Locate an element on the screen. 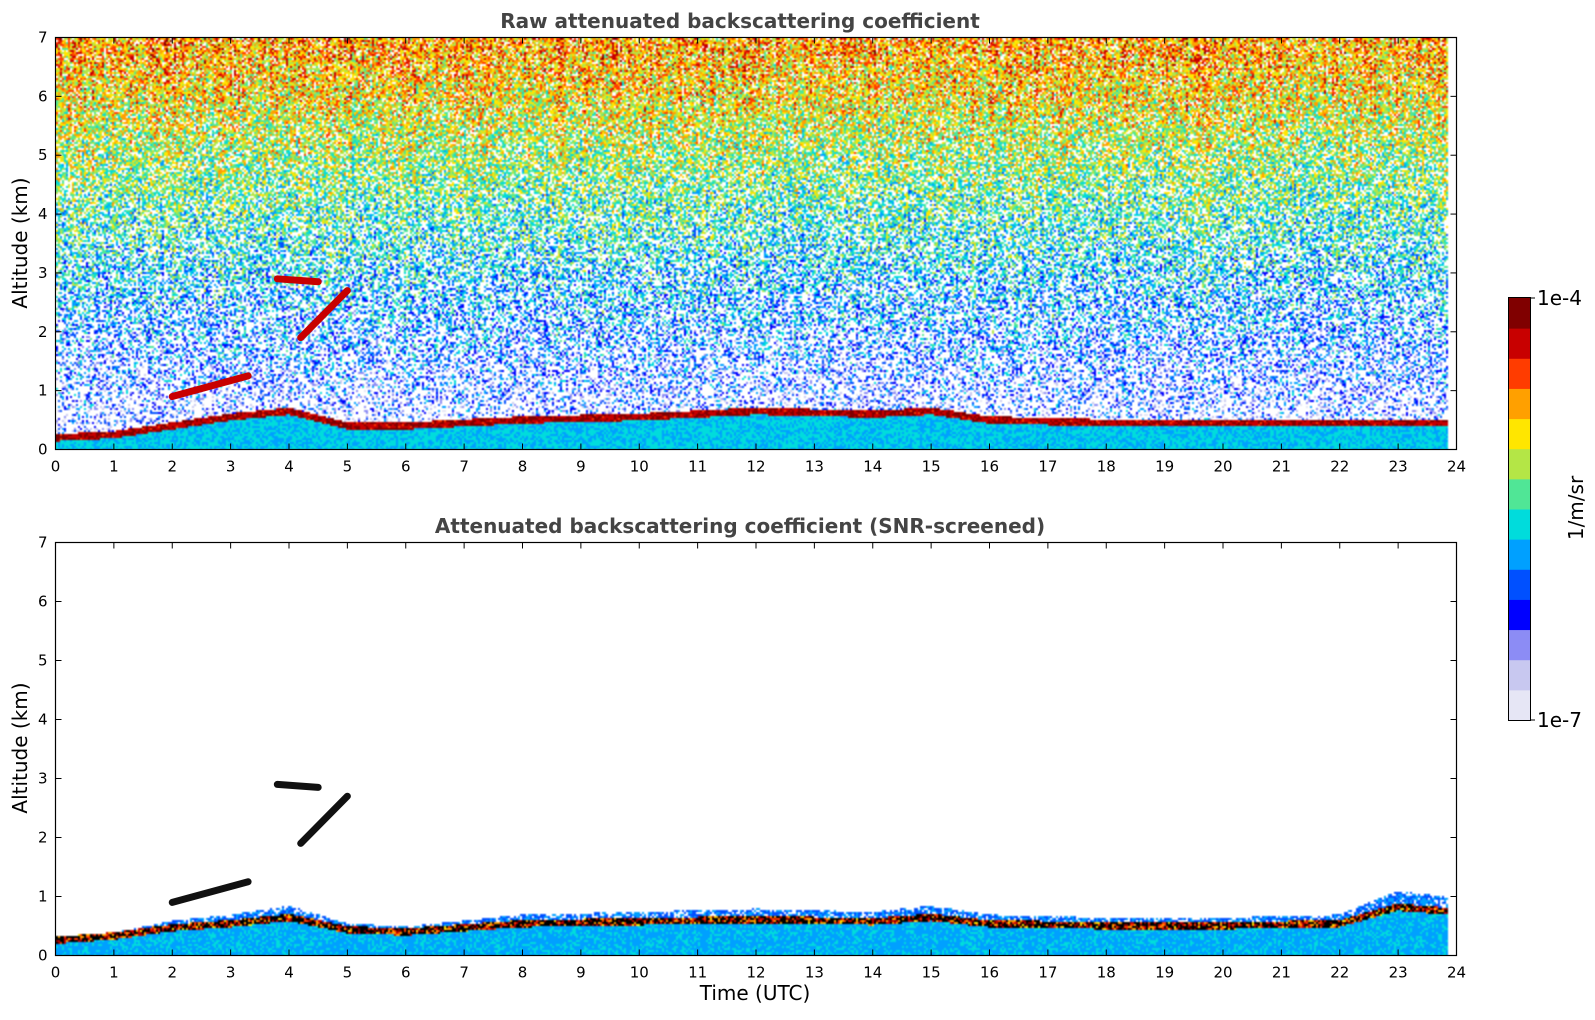  x-tick-label: 15 is located at coordinates (931, 973).